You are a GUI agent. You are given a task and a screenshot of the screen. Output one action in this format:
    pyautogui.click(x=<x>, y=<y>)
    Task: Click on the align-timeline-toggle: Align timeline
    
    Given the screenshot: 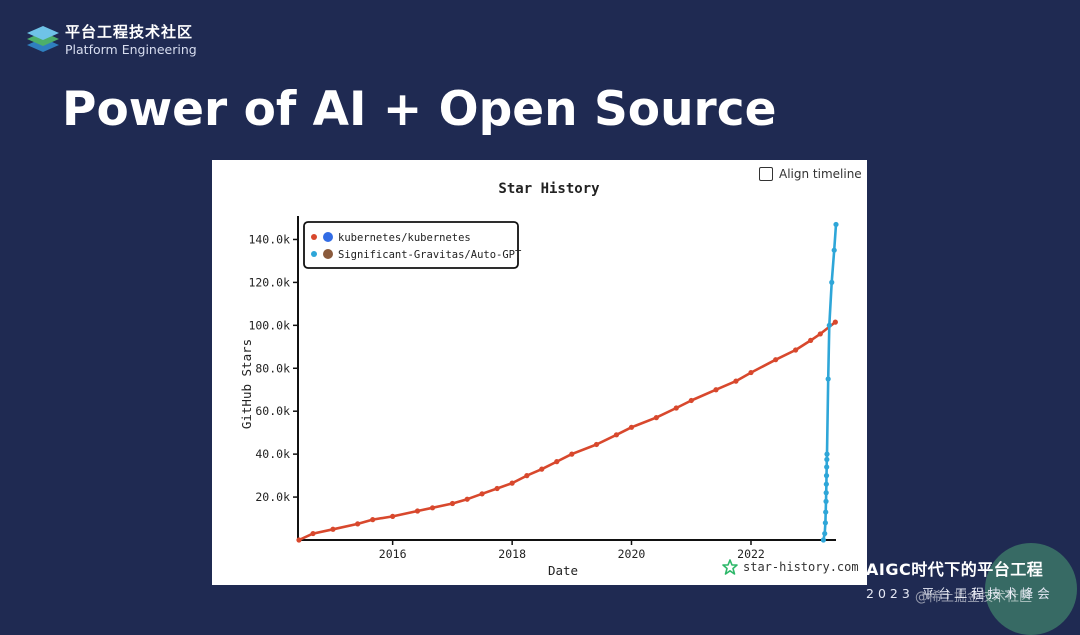 What is the action you would take?
    pyautogui.click(x=810, y=174)
    